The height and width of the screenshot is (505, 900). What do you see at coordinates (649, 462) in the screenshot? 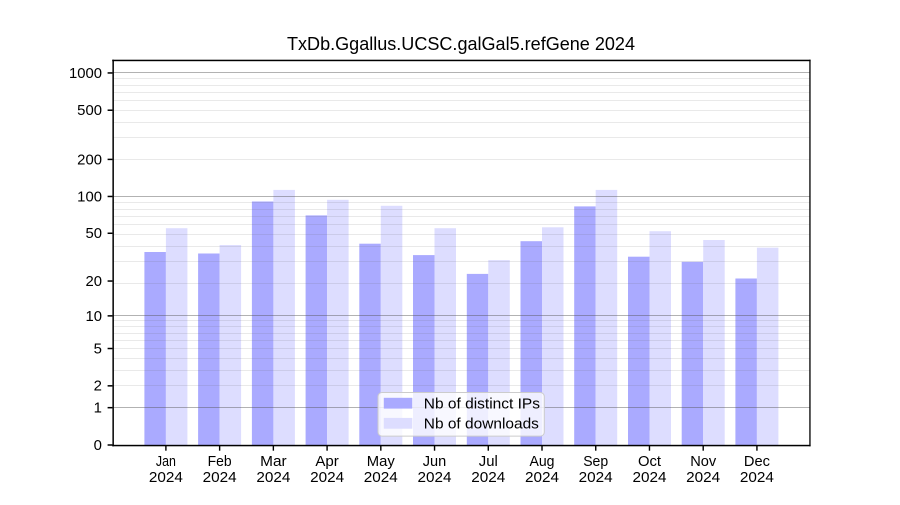
I see `svg-text: Oct` at bounding box center [649, 462].